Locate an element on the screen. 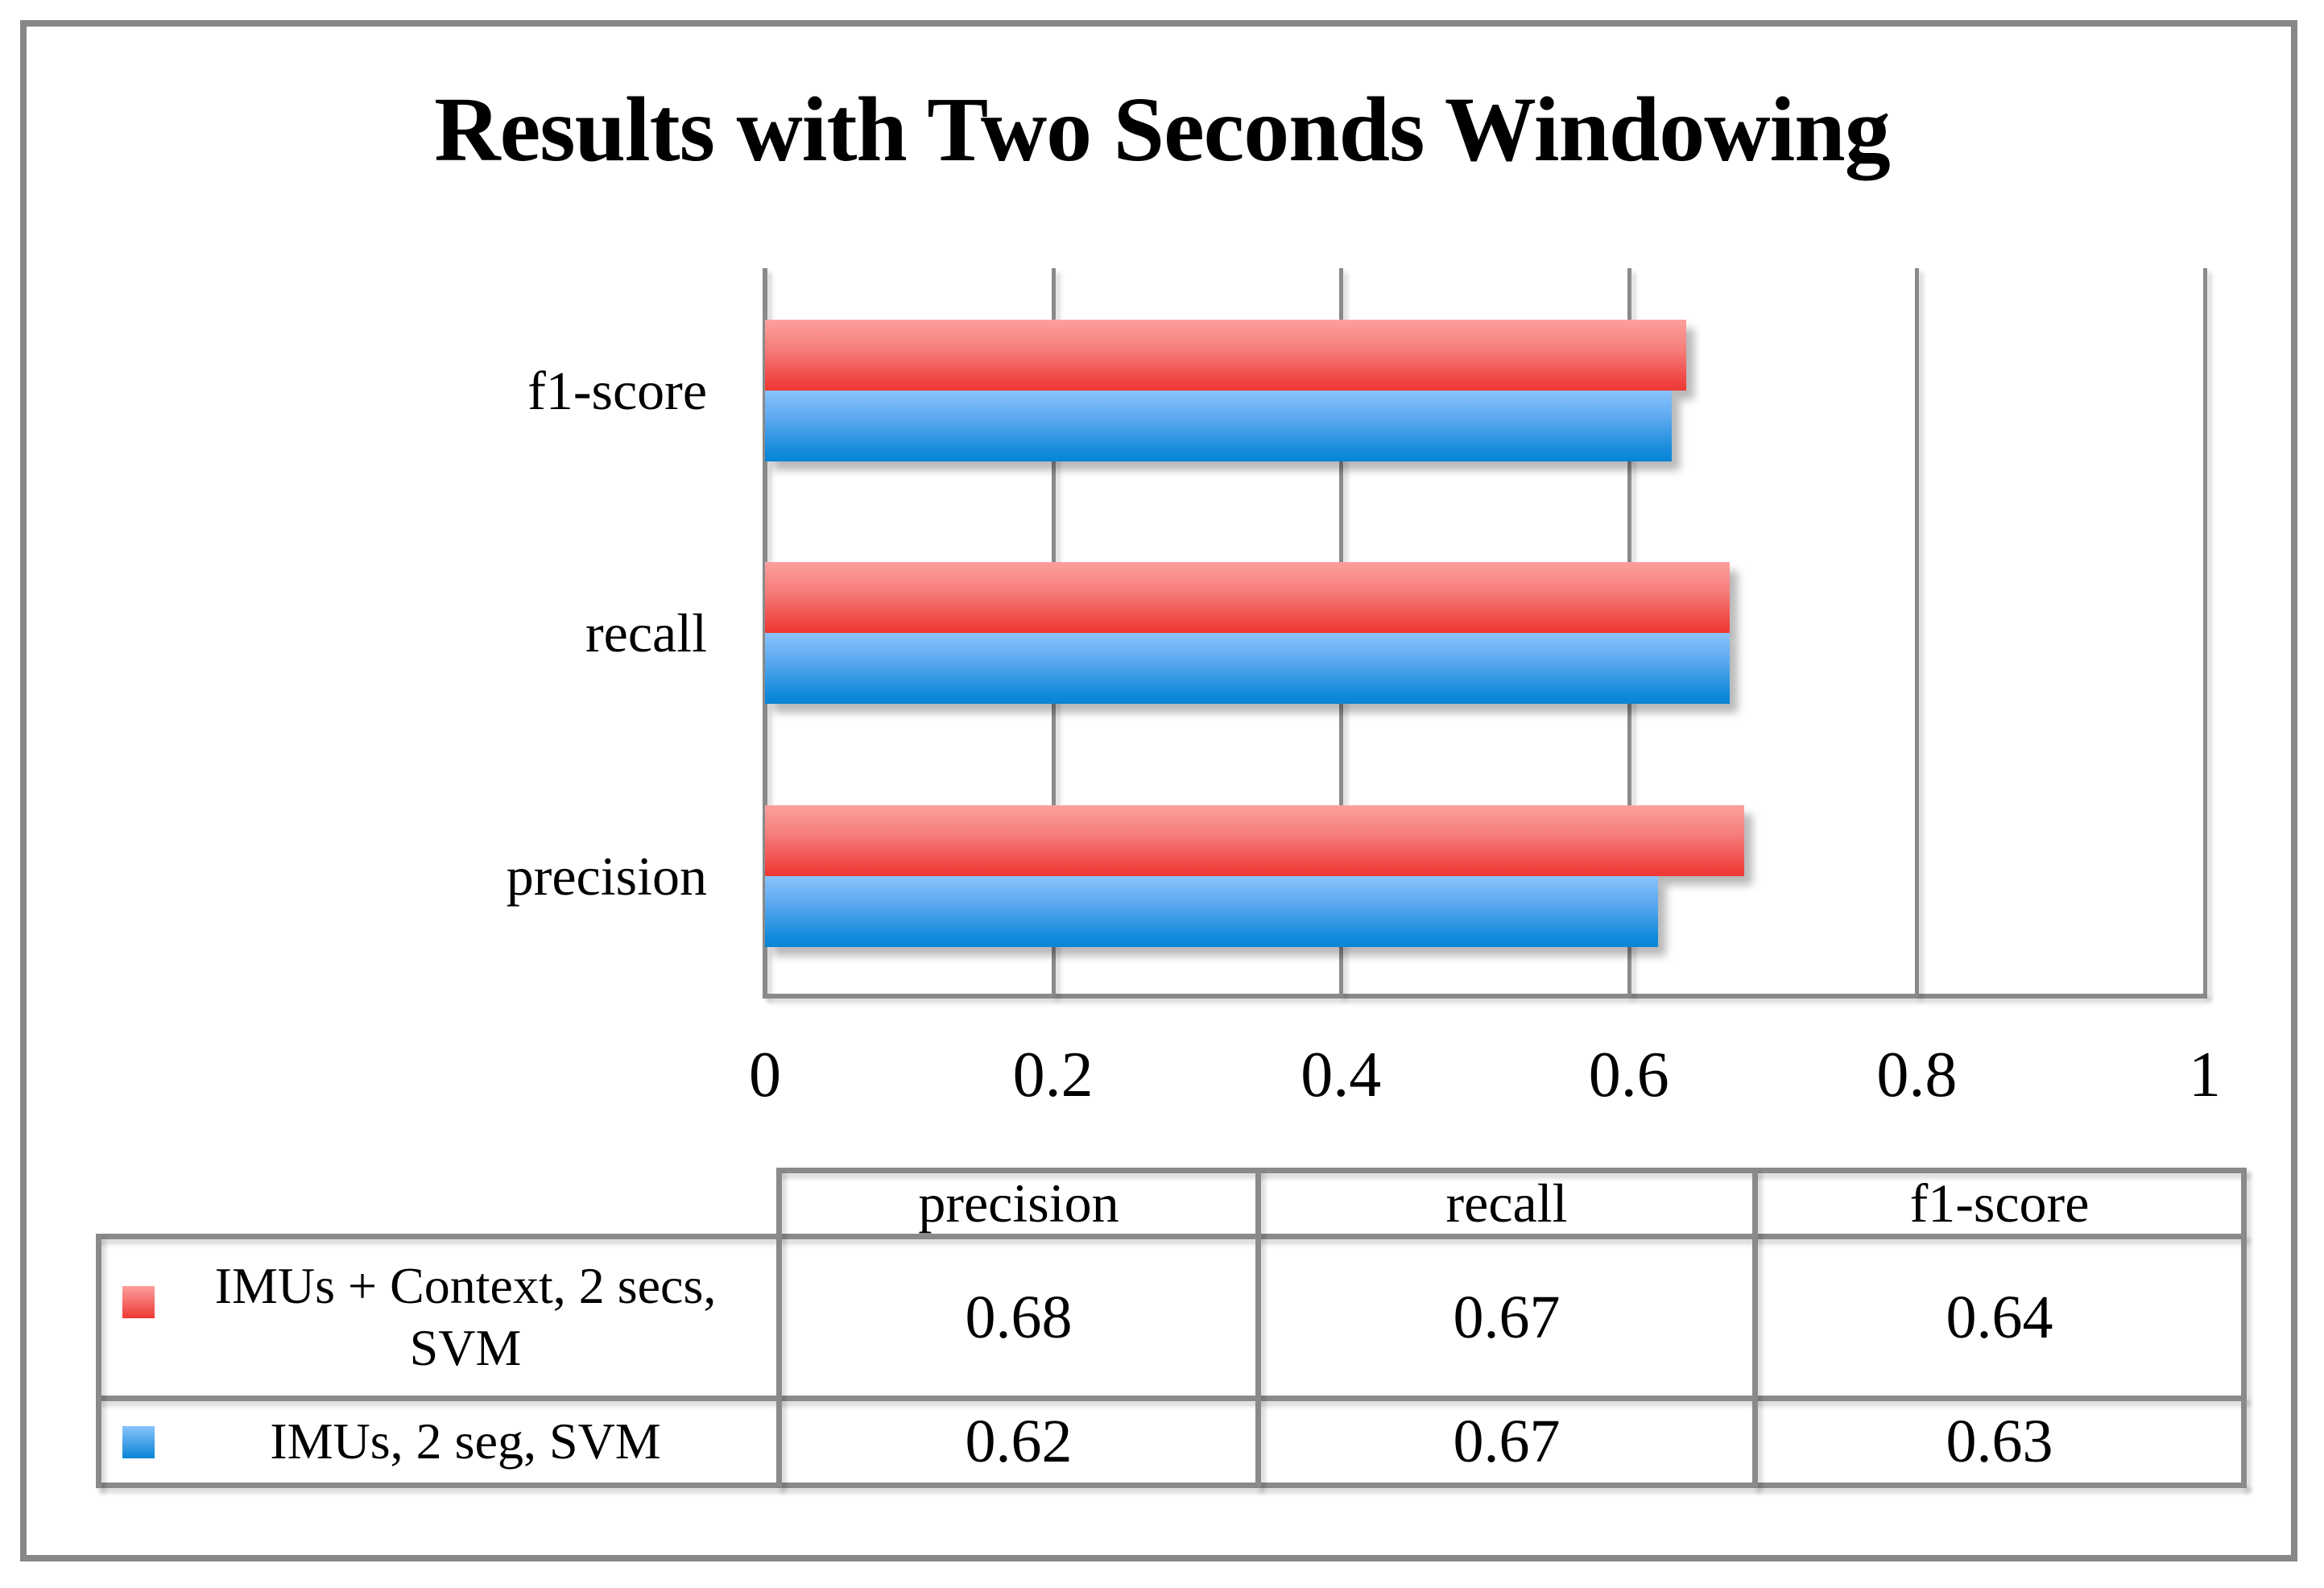 This screenshot has height=1588, width=2324. table-border-top is located at coordinates (1511, 1170).